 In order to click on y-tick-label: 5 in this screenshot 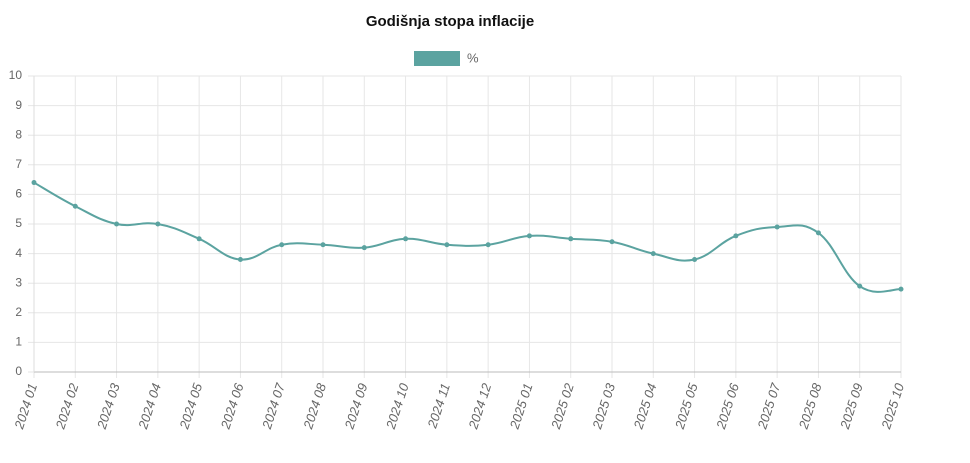, I will do `click(18, 223)`.